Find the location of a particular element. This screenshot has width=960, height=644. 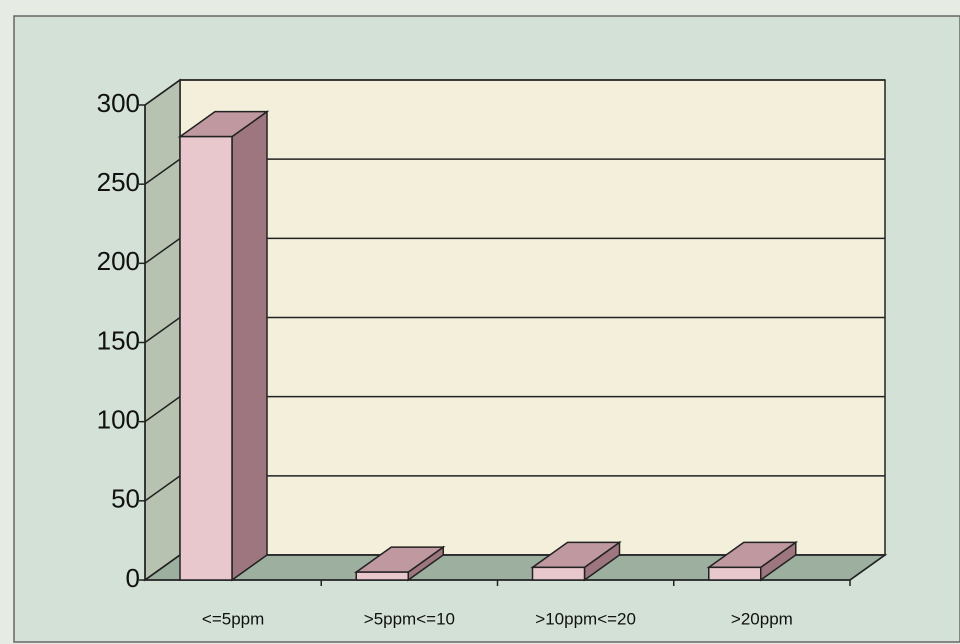

y-tick-label: 0 is located at coordinates (133, 578).